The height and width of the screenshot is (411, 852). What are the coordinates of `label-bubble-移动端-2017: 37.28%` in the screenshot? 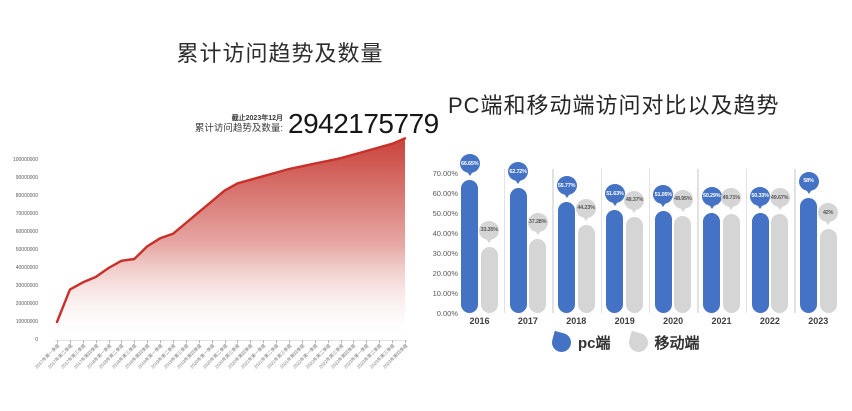 It's located at (537, 222).